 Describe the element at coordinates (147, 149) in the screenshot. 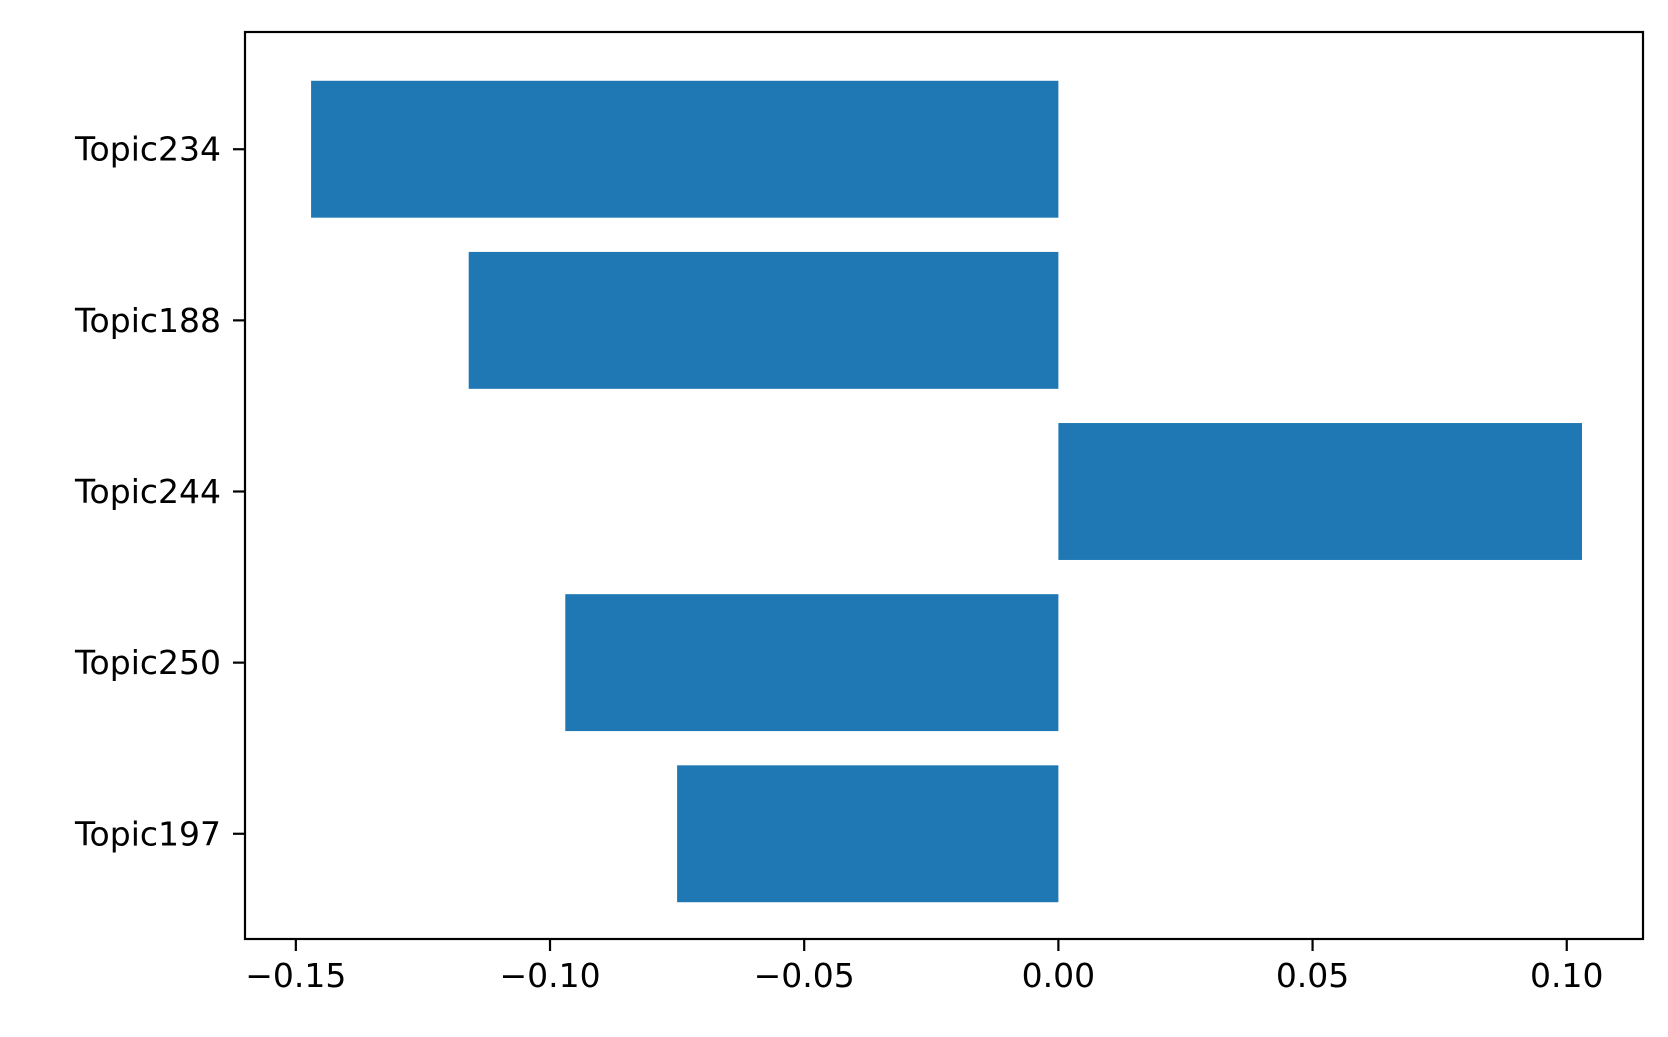

I see `y-tick-label: Topic234` at that location.